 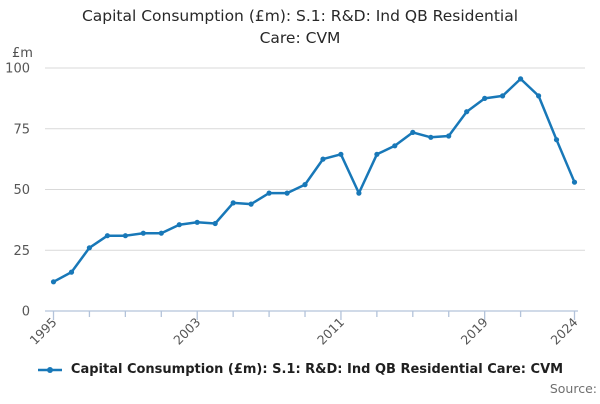 What do you see at coordinates (304, 330) in the screenshot?
I see `x-tick-labels: 1995 2003 2011 2019 2024` at bounding box center [304, 330].